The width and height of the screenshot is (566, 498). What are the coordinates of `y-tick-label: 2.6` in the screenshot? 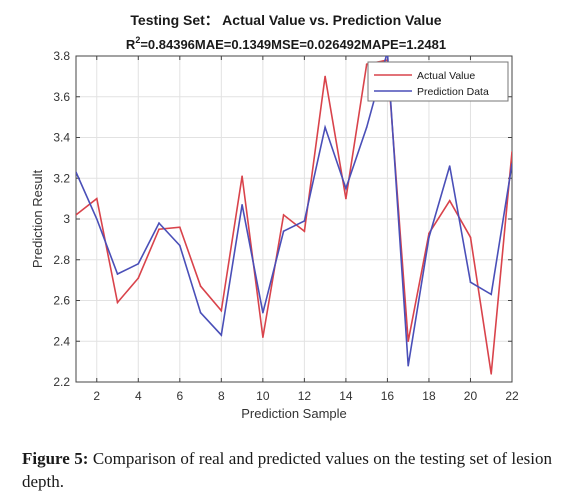 It's located at (61, 301).